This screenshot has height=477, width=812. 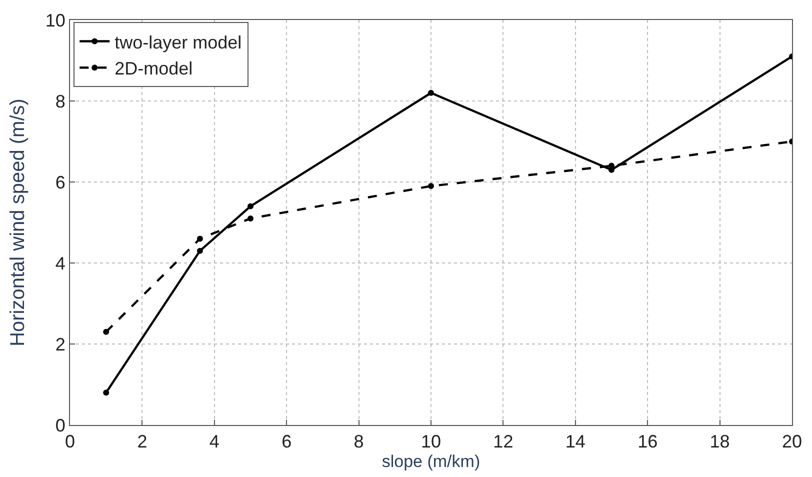 What do you see at coordinates (214, 442) in the screenshot?
I see `x-tick-label: 4` at bounding box center [214, 442].